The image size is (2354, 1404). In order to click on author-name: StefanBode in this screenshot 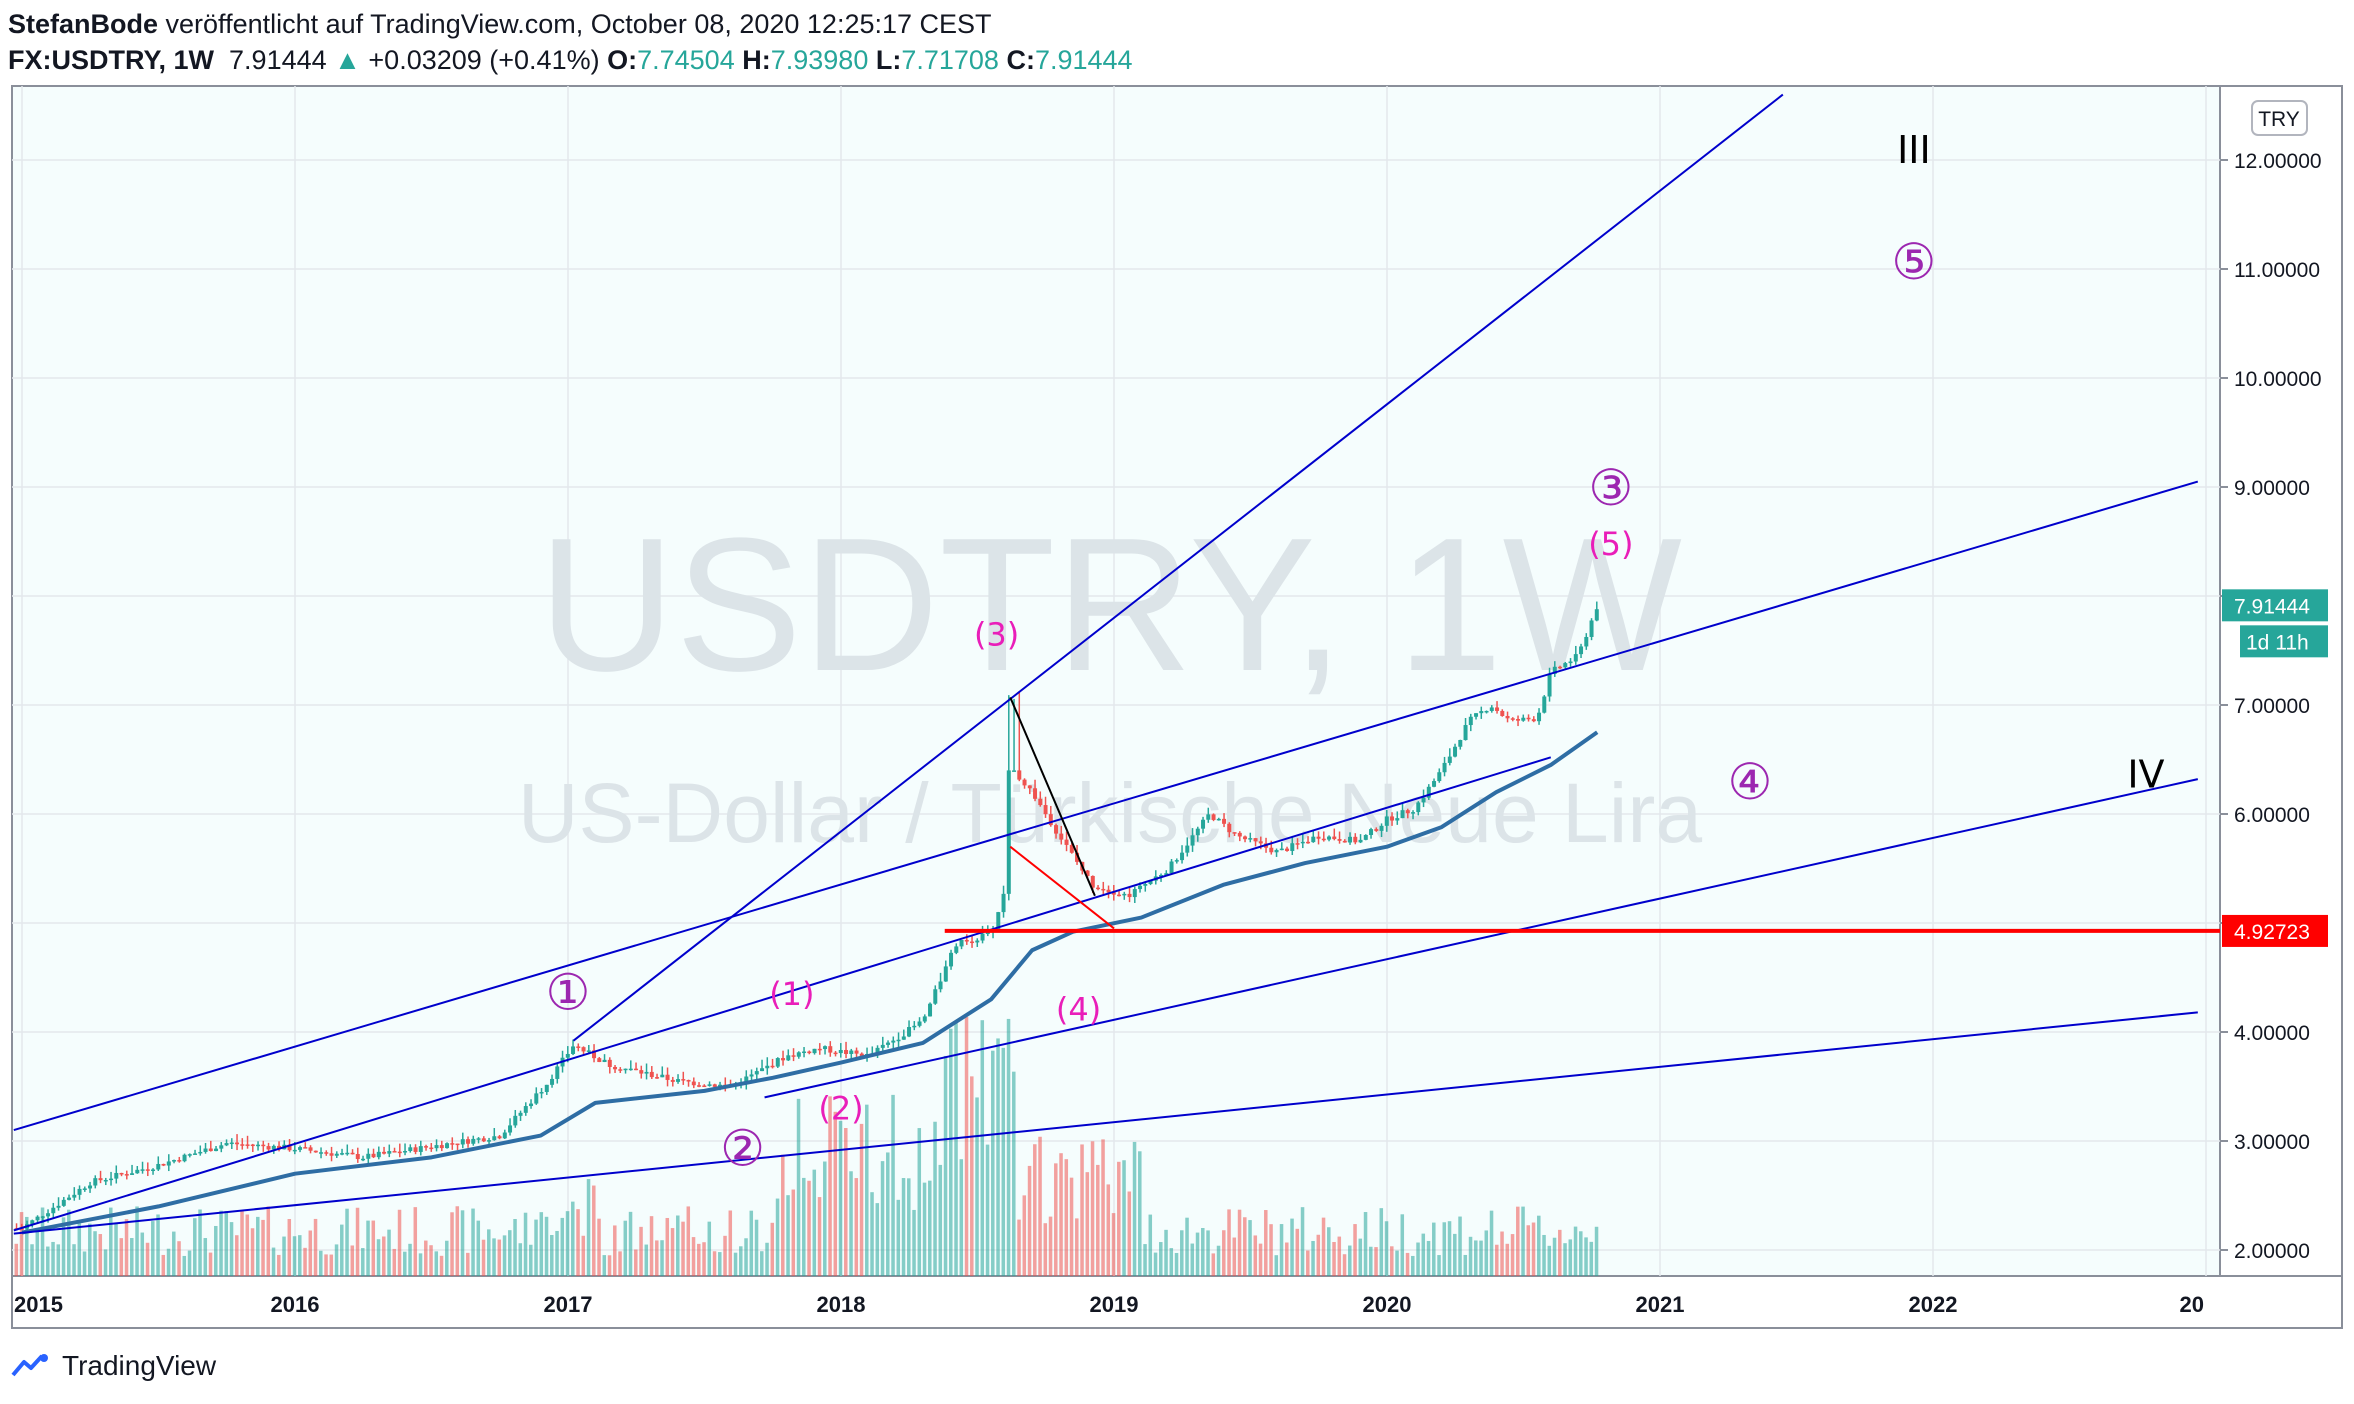, I will do `click(83, 24)`.